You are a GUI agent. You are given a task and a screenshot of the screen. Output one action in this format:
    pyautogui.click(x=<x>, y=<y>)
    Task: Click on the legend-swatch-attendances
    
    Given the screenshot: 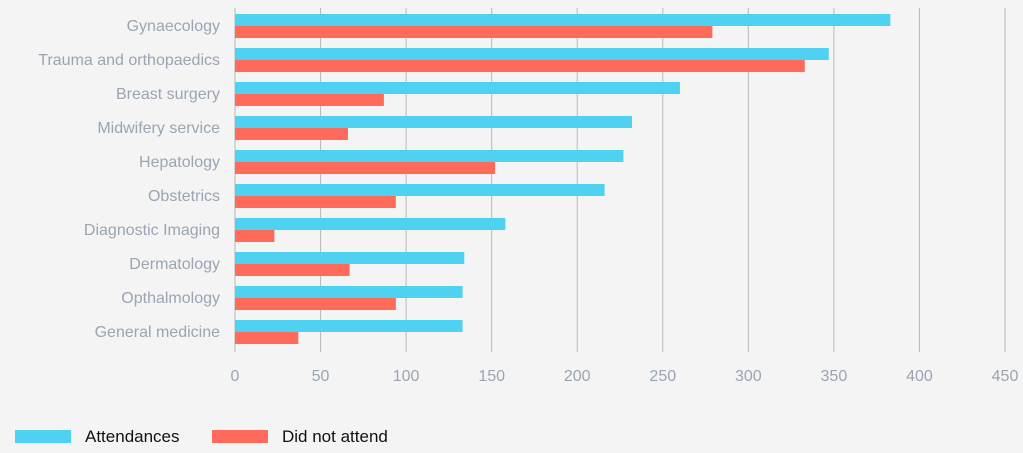 What is the action you would take?
    pyautogui.click(x=43, y=436)
    